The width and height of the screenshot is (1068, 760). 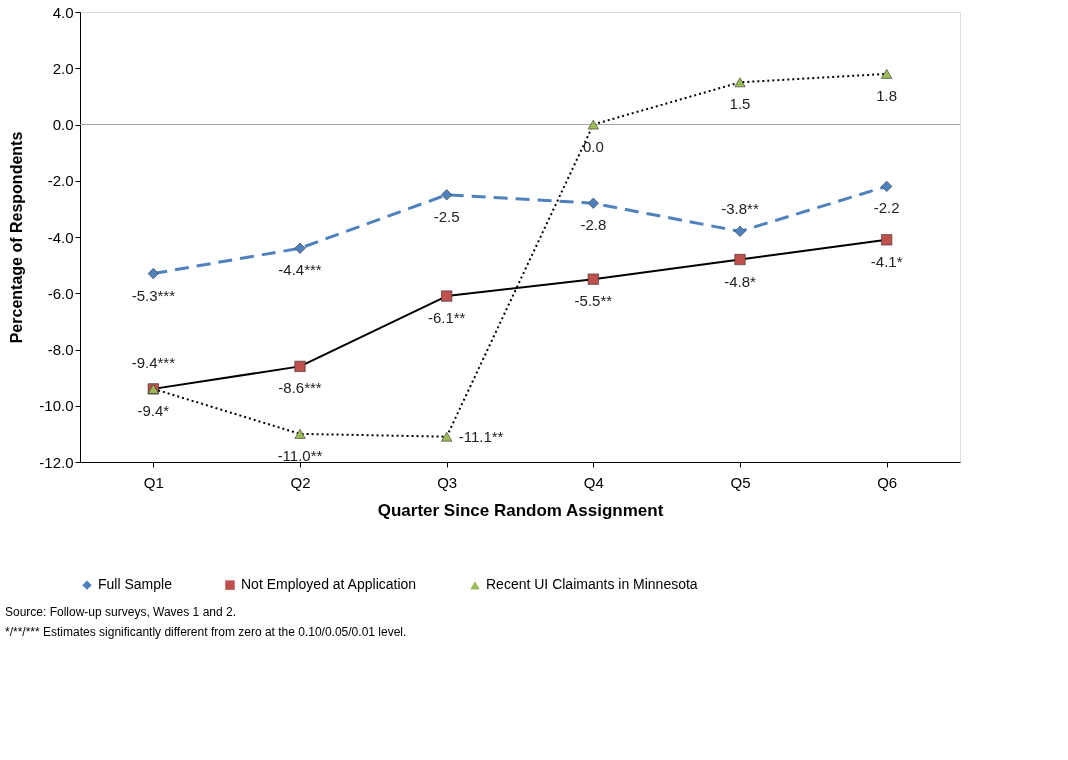 I want to click on x-tick-label: Q6, so click(x=887, y=482).